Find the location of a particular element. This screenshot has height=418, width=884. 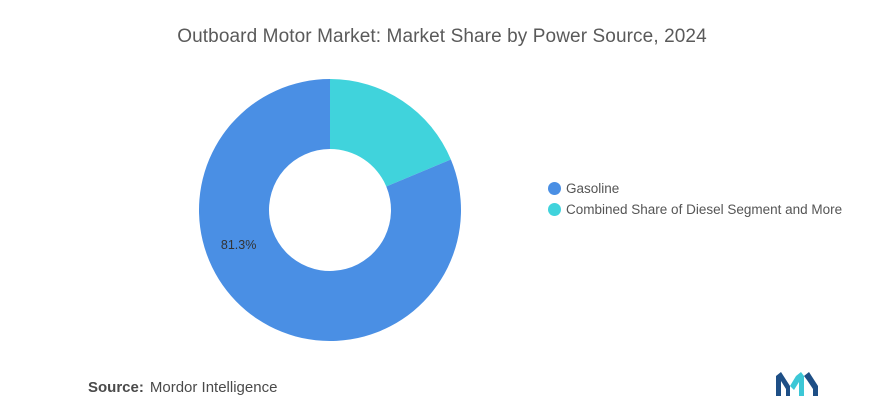

source-label: Source: is located at coordinates (116, 387).